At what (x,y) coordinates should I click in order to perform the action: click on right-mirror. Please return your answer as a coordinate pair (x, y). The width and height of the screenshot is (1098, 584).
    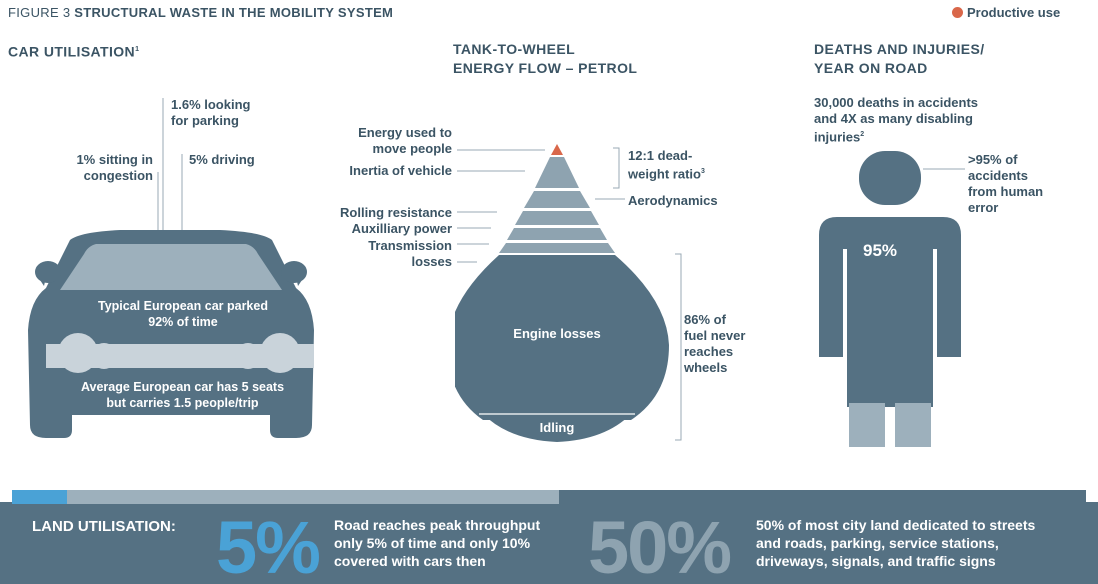
    Looking at the image, I should click on (294, 272).